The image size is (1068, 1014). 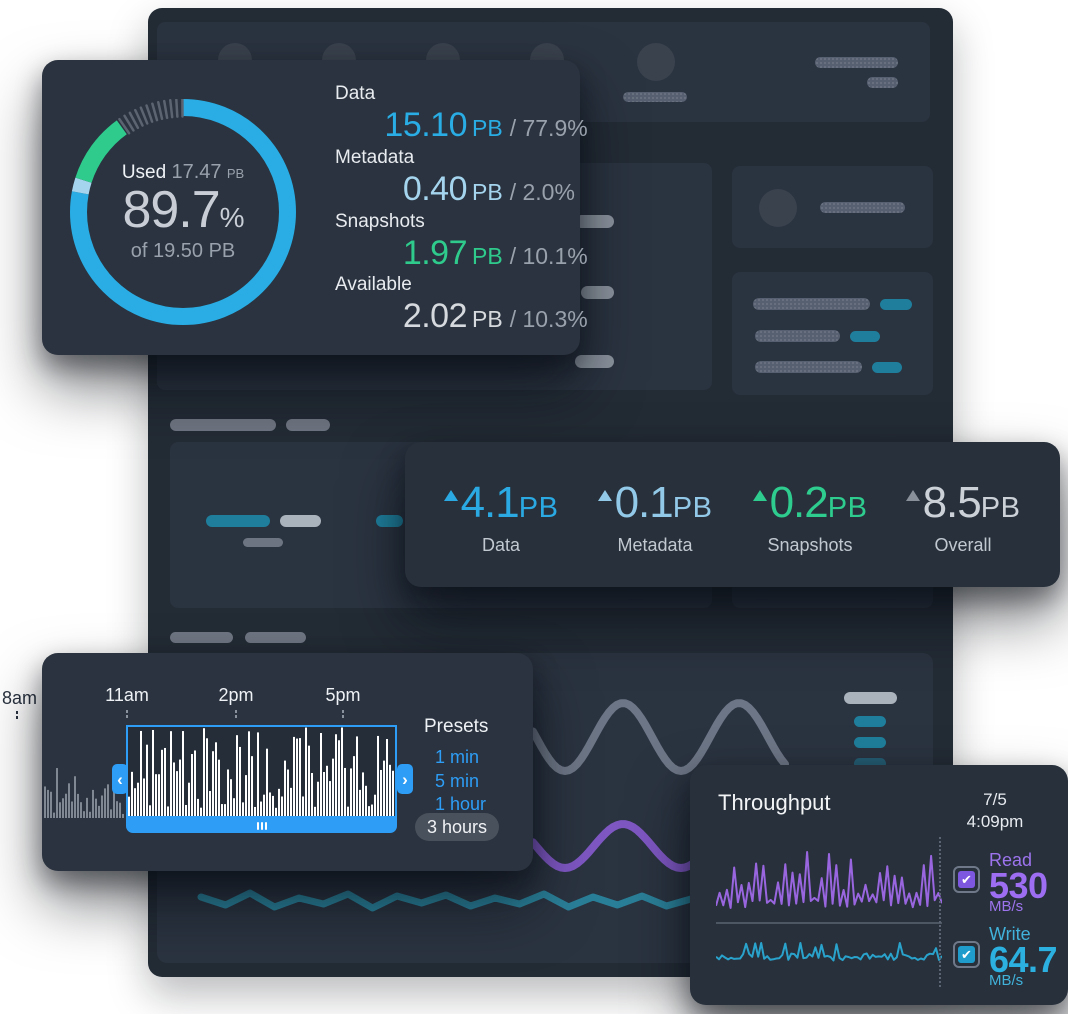 I want to click on time-tick-11am: 11am, so click(x=127, y=695).